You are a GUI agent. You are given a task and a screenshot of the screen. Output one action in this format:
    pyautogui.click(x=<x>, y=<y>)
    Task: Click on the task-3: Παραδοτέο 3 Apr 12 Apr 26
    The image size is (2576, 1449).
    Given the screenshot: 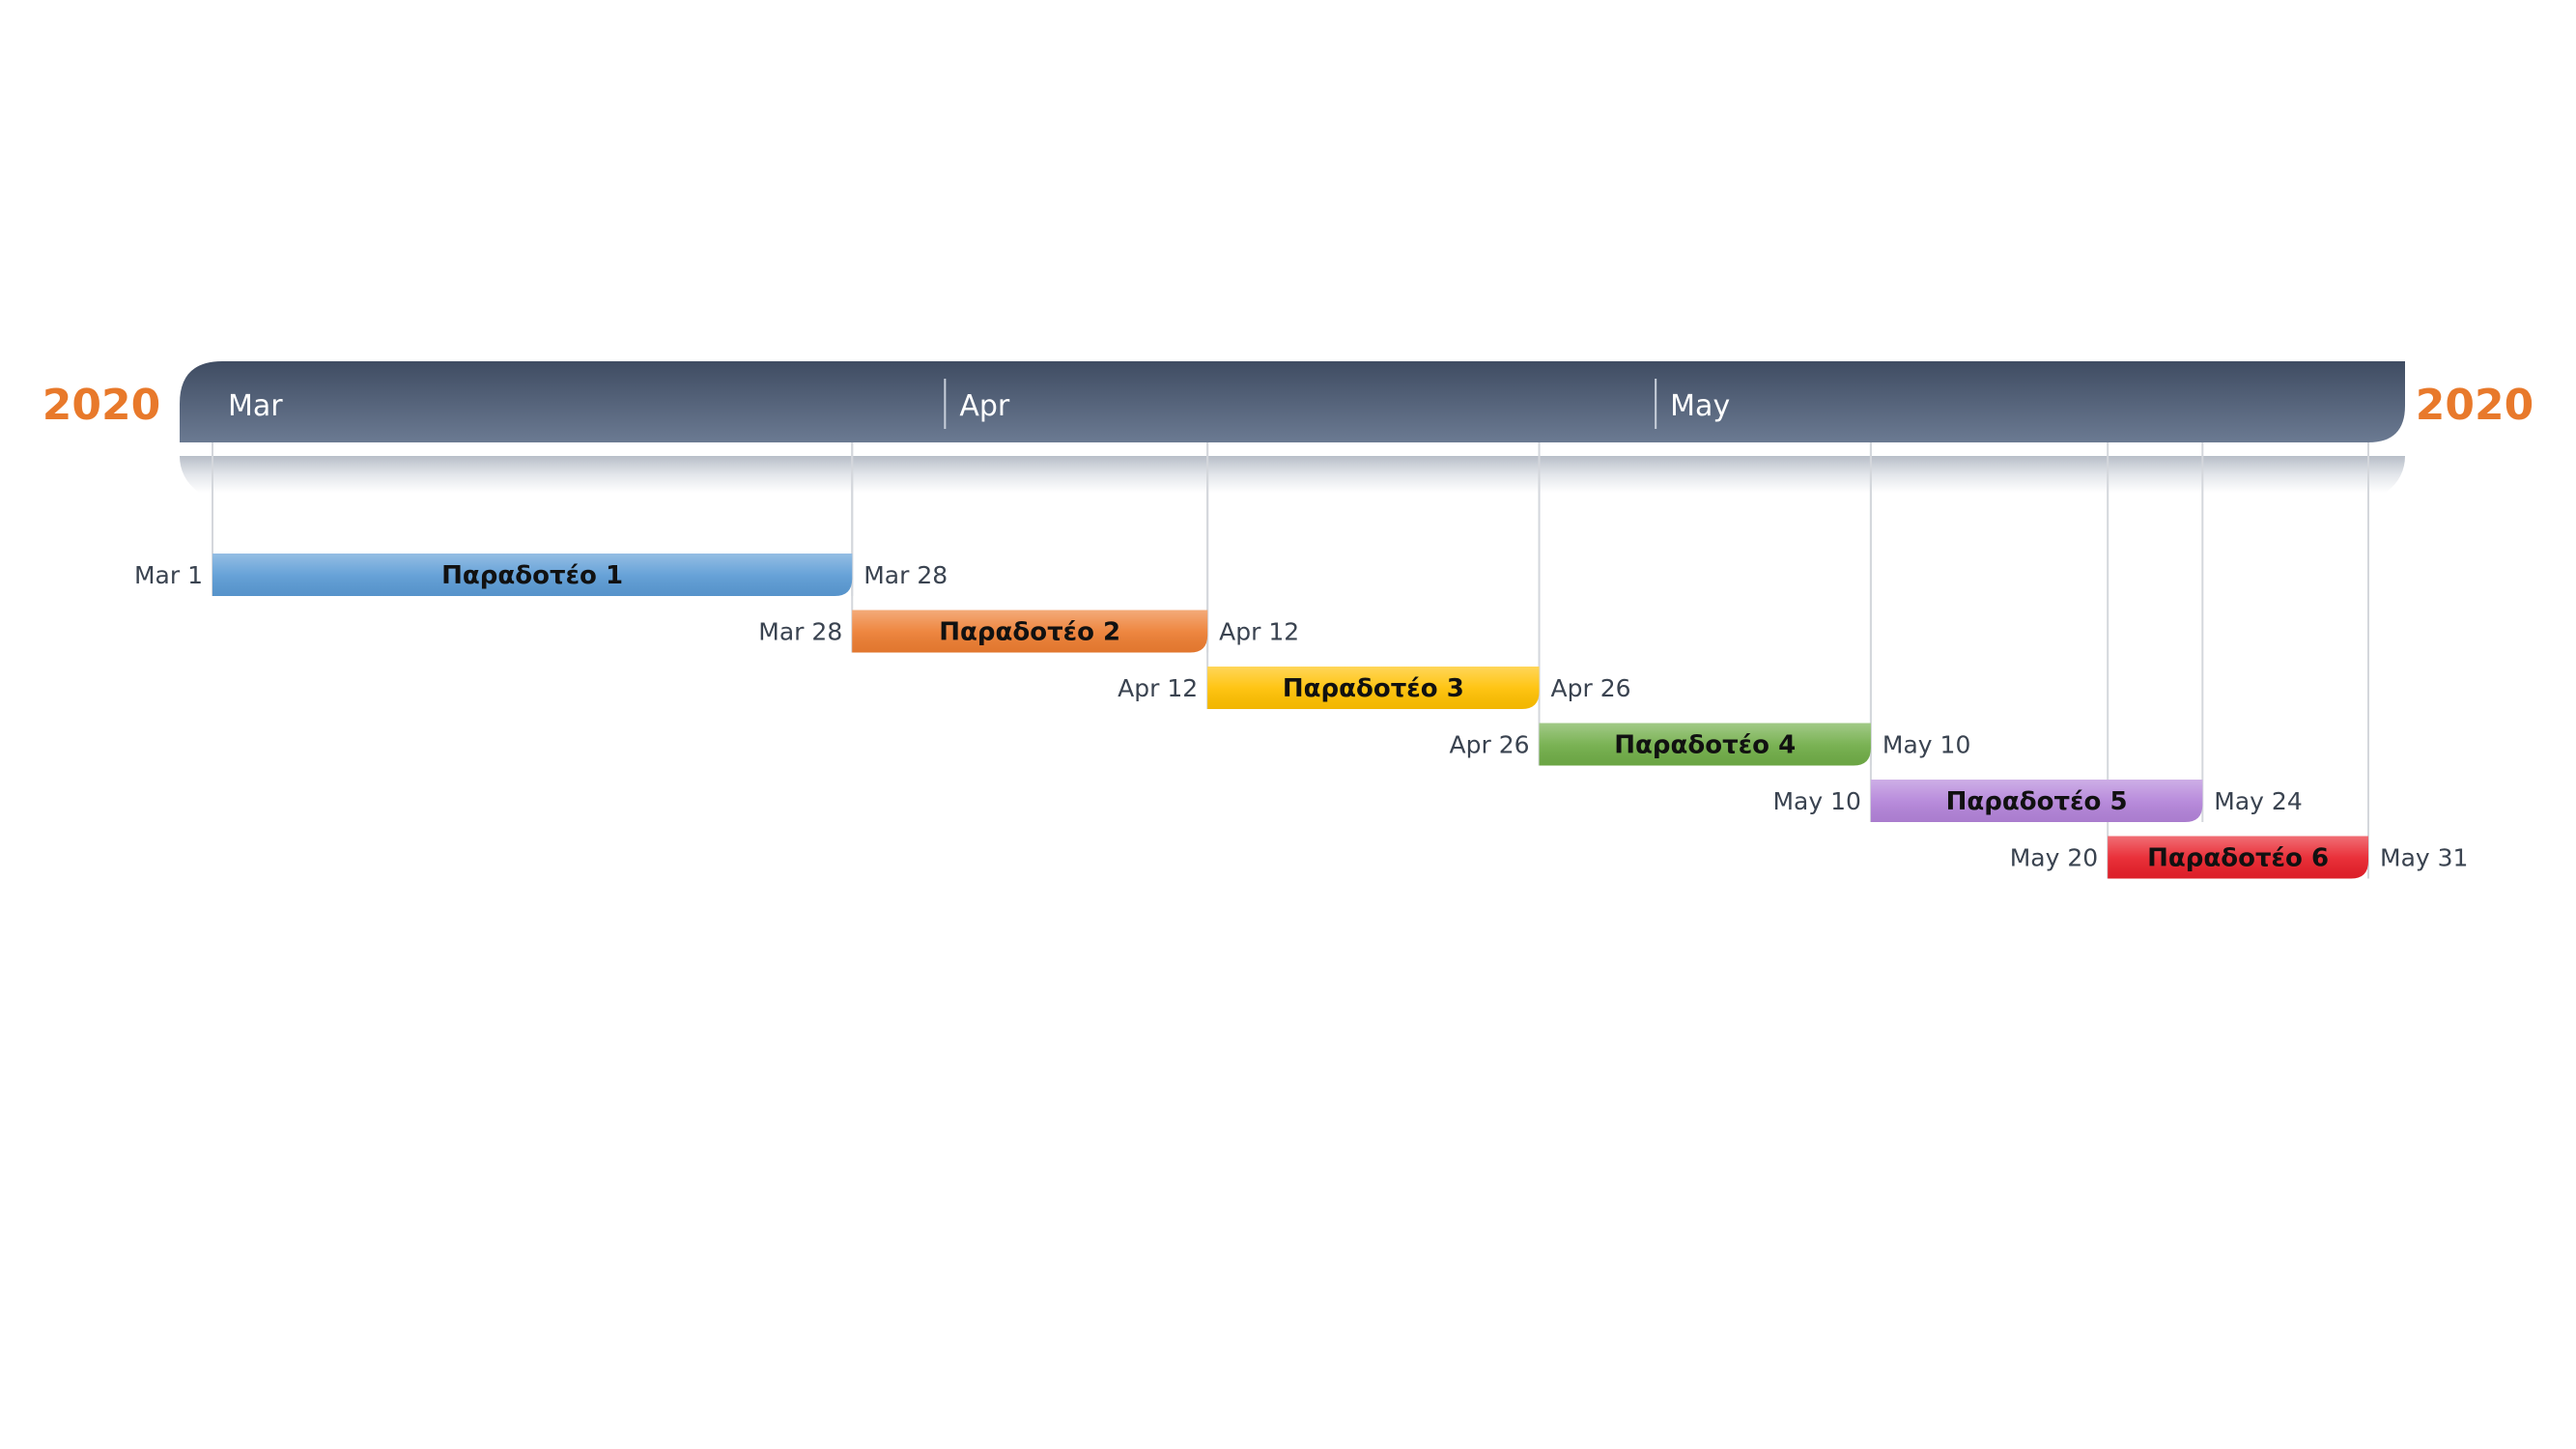 What is the action you would take?
    pyautogui.click(x=1374, y=688)
    